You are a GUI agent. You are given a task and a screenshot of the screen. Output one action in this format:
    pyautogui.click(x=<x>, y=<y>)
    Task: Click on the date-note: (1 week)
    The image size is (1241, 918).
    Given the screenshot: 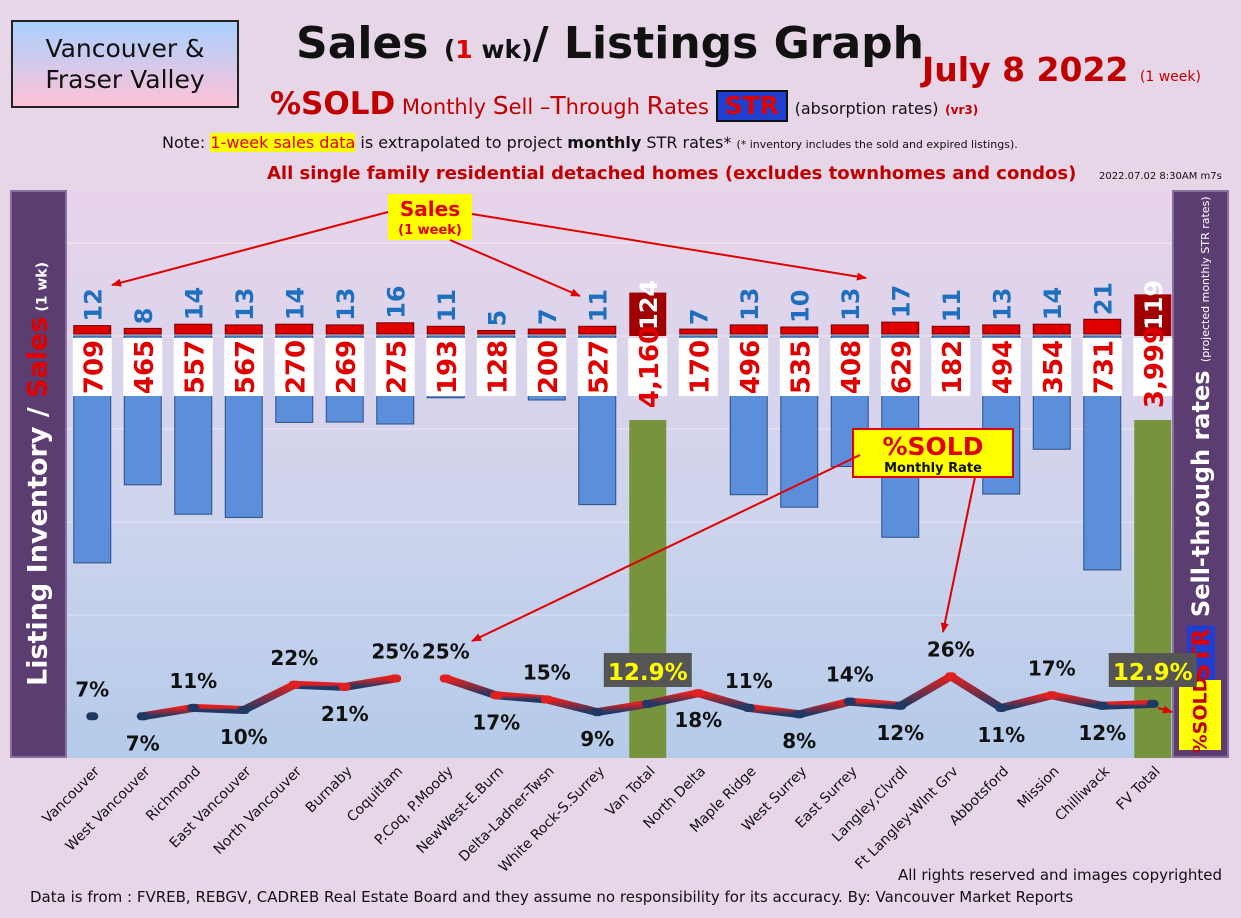 What is the action you would take?
    pyautogui.click(x=1170, y=77)
    